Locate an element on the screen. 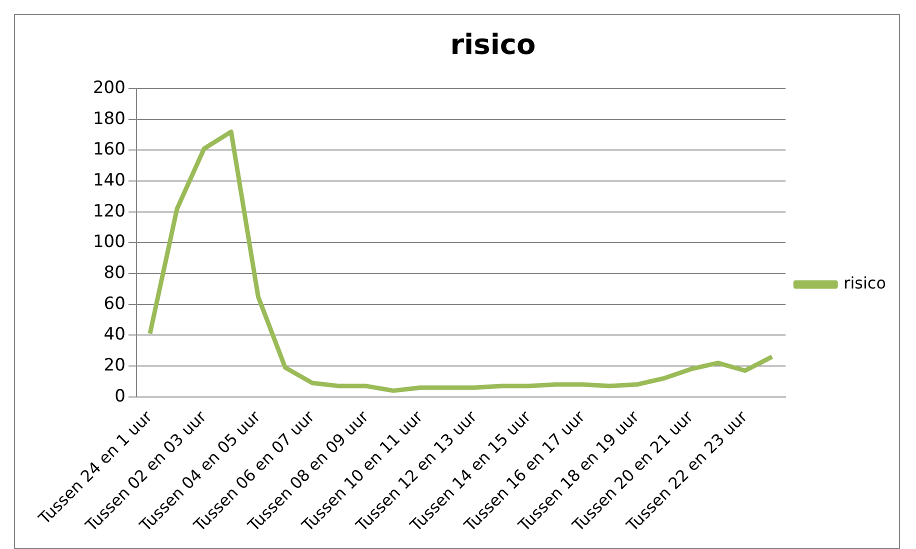 The height and width of the screenshot is (549, 916). y-tick-label: 20 is located at coordinates (115, 365).